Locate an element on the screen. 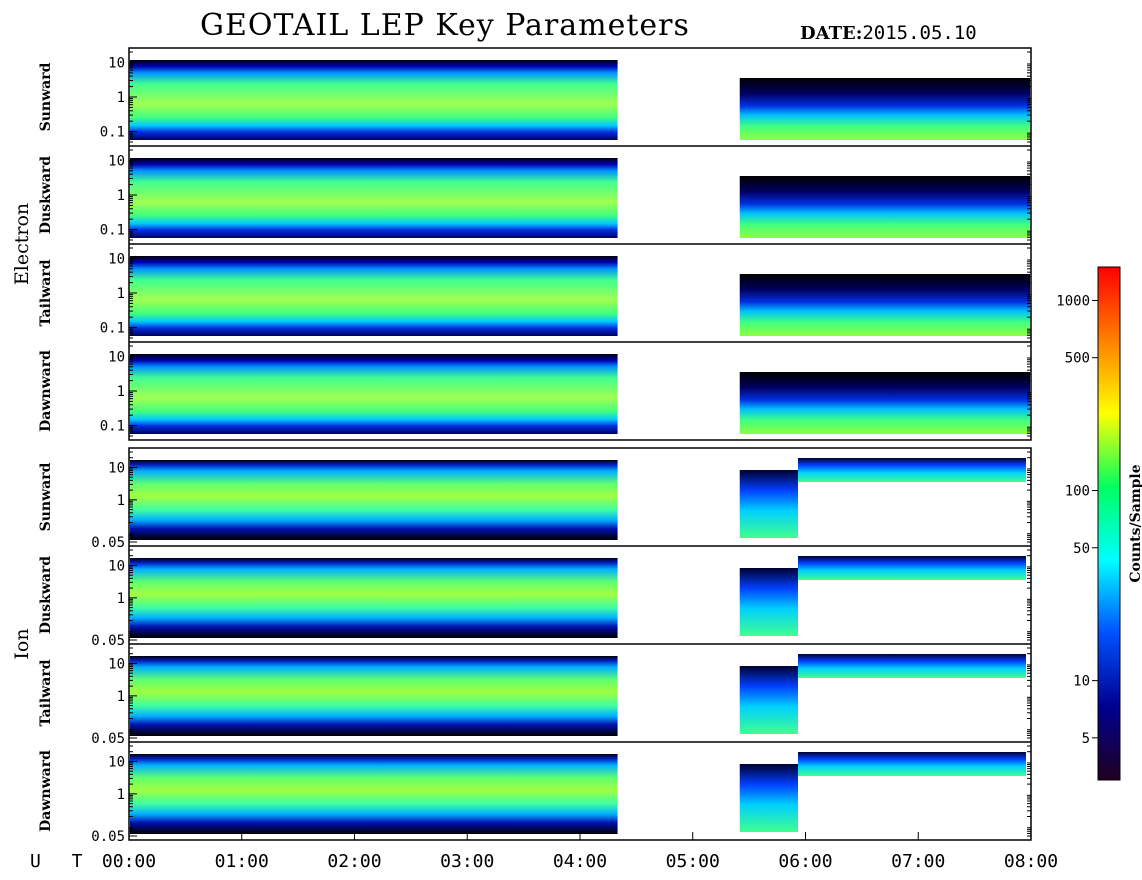  panel-electron-sunward: 10 1 0.1 Sunward is located at coordinates (534, 97).